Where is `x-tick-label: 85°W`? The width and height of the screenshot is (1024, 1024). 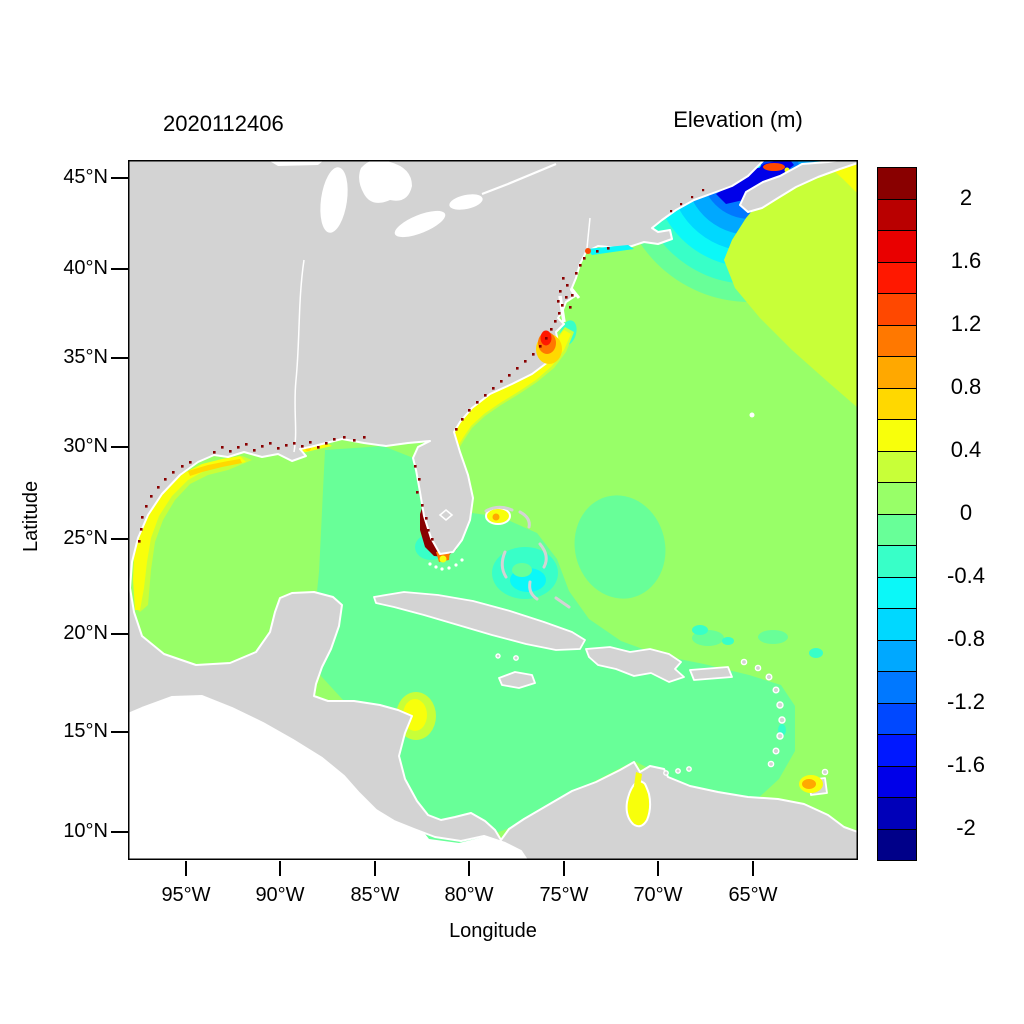 x-tick-label: 85°W is located at coordinates (375, 895).